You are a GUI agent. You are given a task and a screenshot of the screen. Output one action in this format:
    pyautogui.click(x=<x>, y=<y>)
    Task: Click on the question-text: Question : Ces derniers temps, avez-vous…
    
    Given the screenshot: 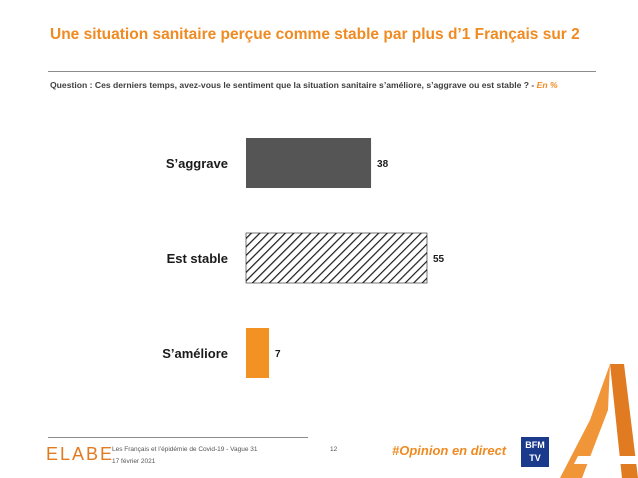 What is the action you would take?
    pyautogui.click(x=304, y=85)
    